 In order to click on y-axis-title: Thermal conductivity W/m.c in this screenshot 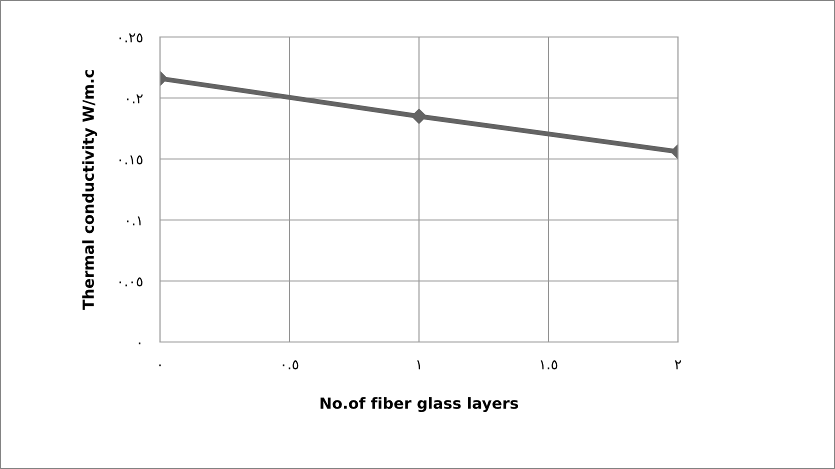, I will do `click(90, 190)`.